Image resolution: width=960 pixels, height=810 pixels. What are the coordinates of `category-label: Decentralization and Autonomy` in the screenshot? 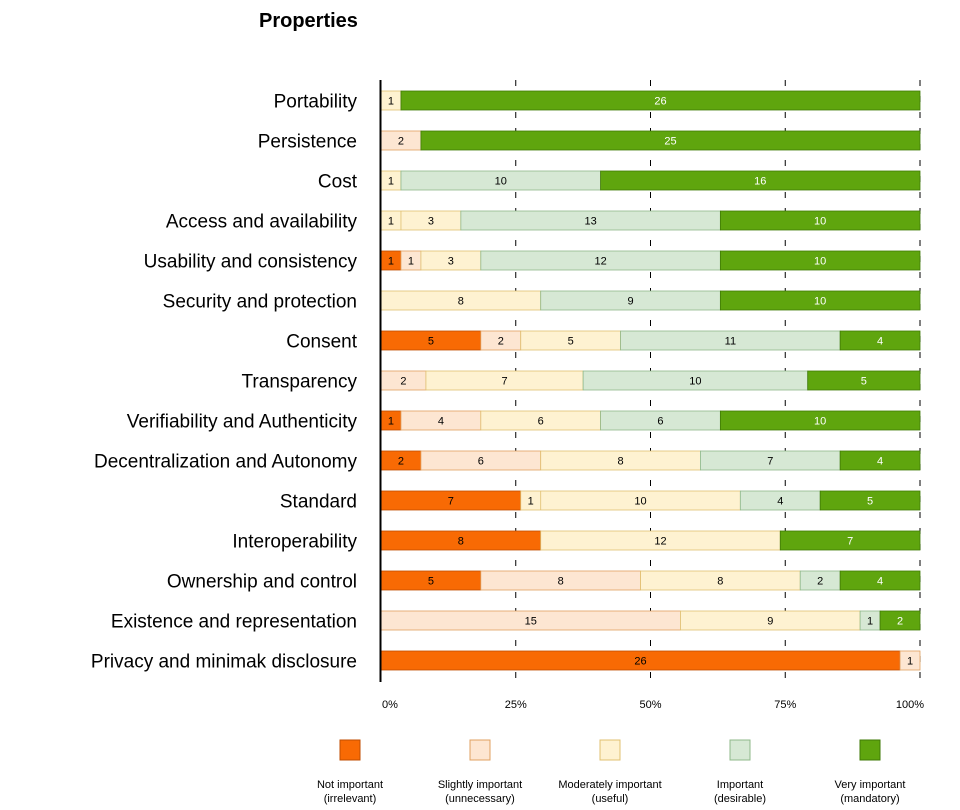 It's located at (225, 462).